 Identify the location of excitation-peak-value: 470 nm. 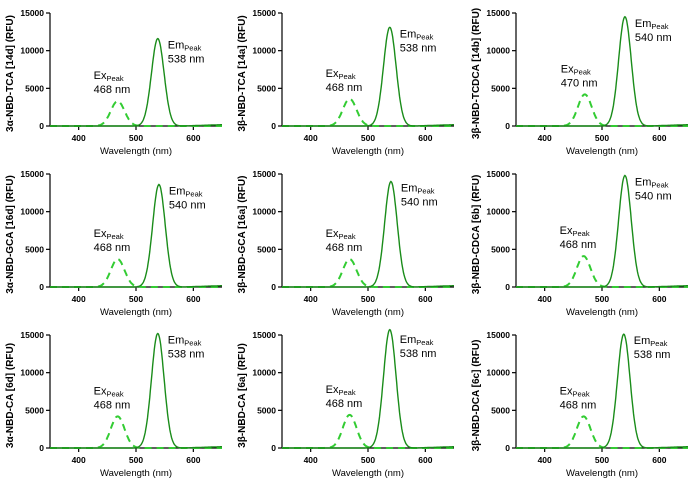
(579, 83).